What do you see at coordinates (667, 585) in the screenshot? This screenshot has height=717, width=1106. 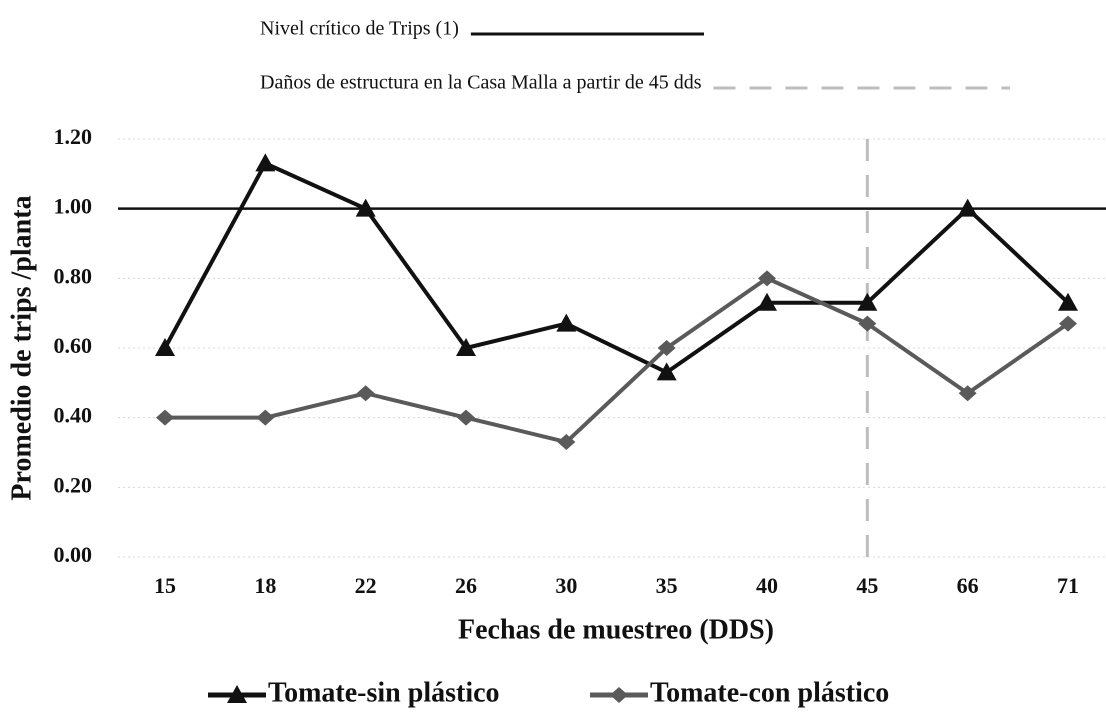 I see `x-tick-label: 35` at bounding box center [667, 585].